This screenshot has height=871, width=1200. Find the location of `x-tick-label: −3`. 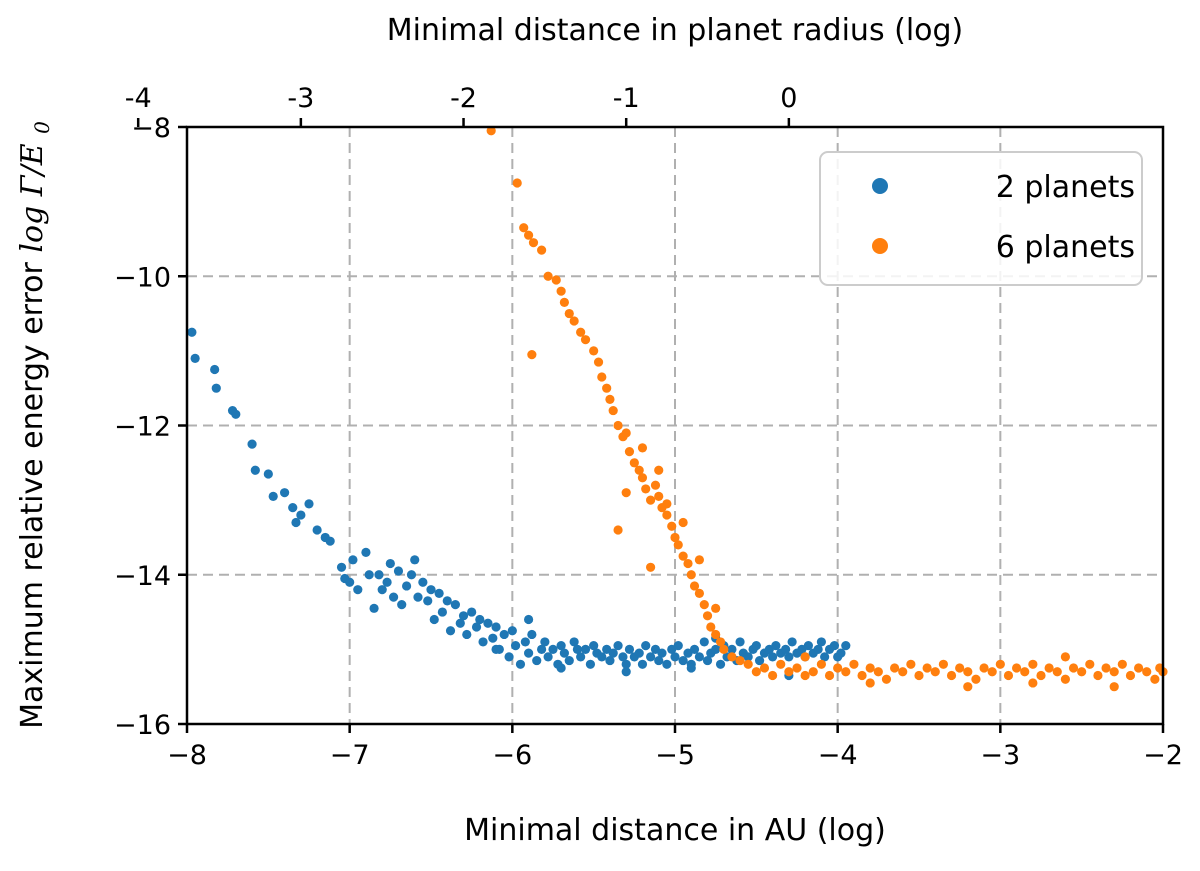

x-tick-label: −3 is located at coordinates (1000, 755).